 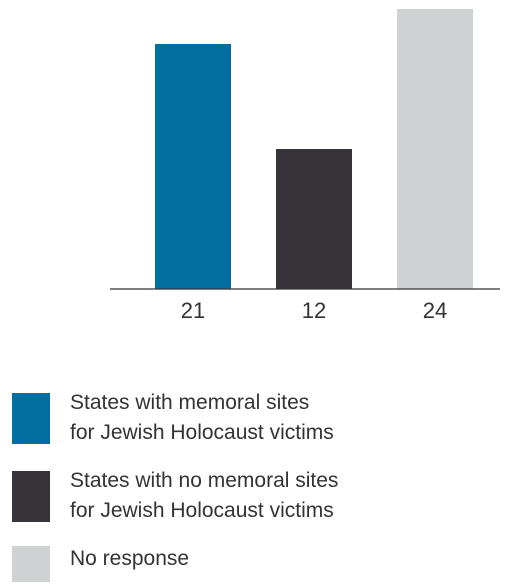 What do you see at coordinates (435, 310) in the screenshot?
I see `tick-label: 24` at bounding box center [435, 310].